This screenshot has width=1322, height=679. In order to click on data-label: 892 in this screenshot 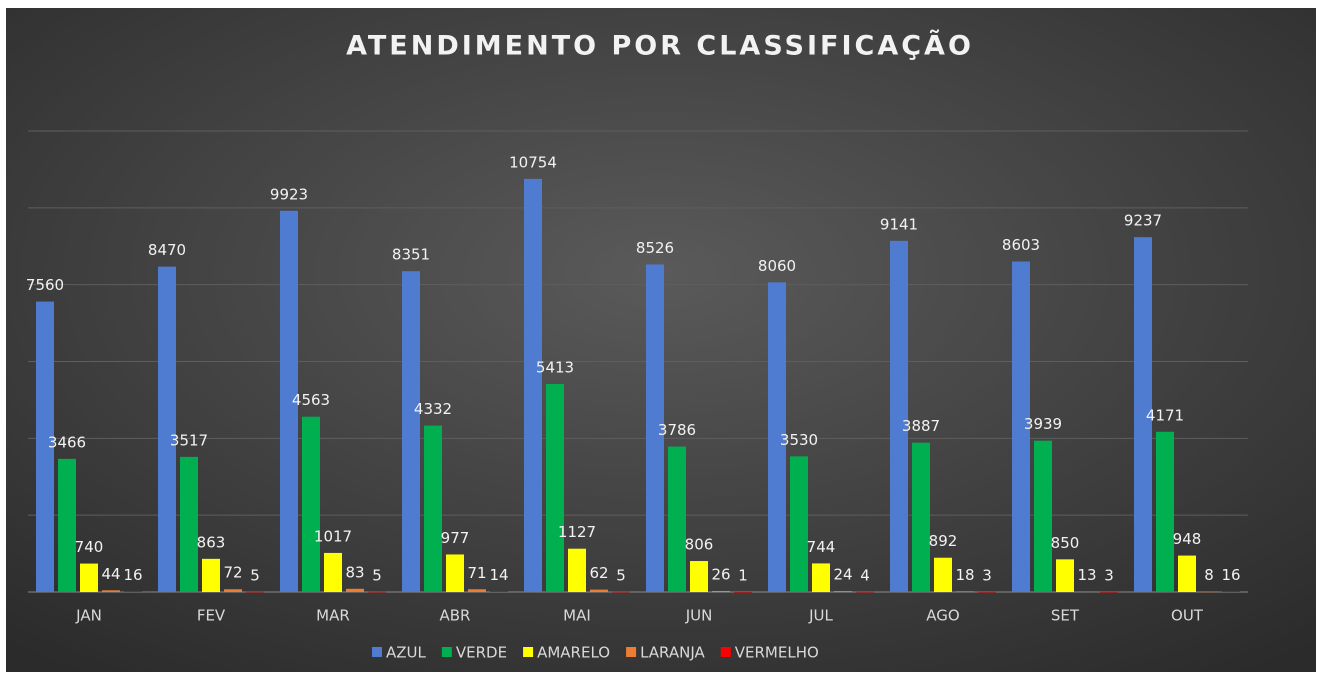, I will do `click(943, 541)`.